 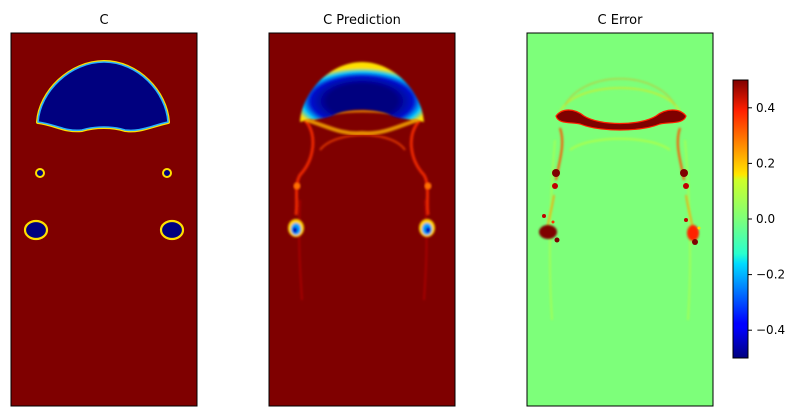 I want to click on droplet-small-left-c, so click(x=40, y=173).